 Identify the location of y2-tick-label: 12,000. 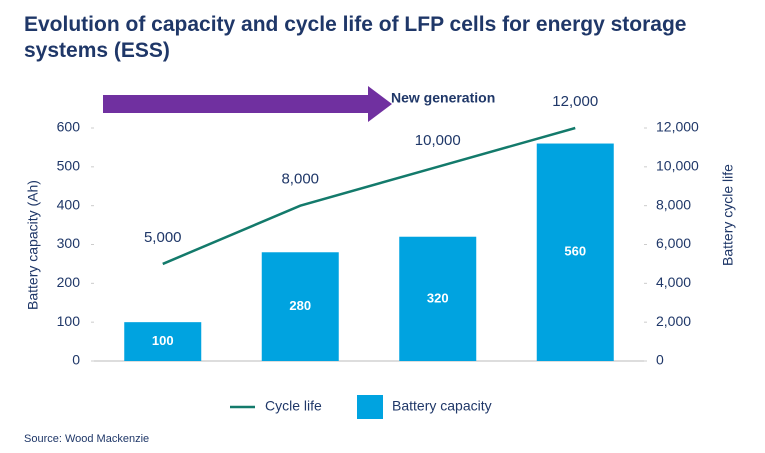
(677, 127).